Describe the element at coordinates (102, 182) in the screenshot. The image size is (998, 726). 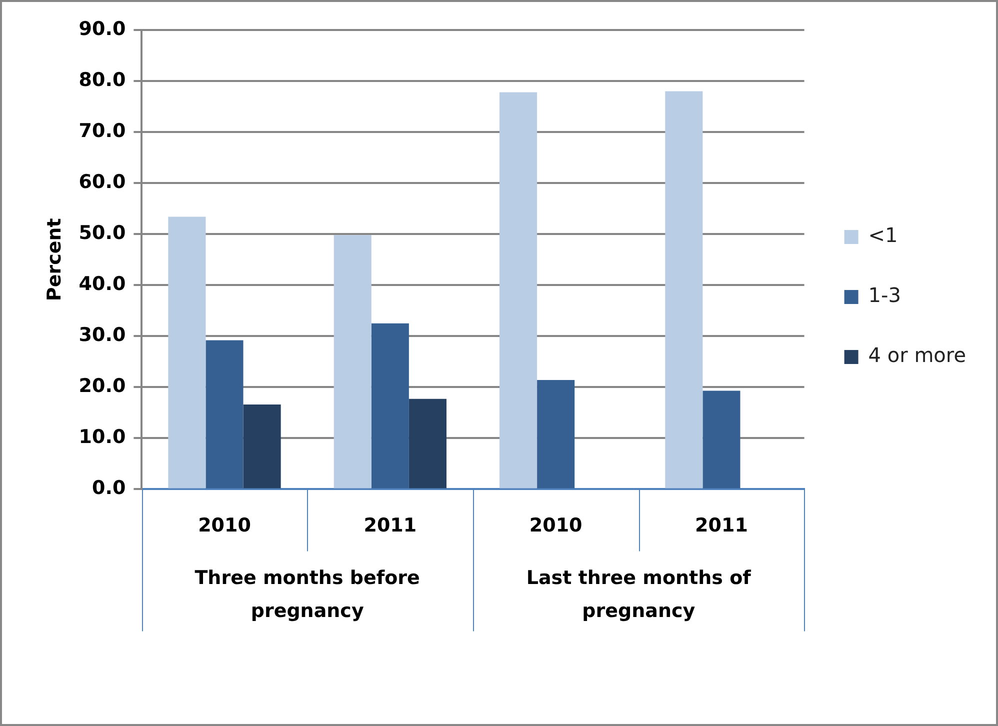
I see `y-tick-label: 60.0` at that location.